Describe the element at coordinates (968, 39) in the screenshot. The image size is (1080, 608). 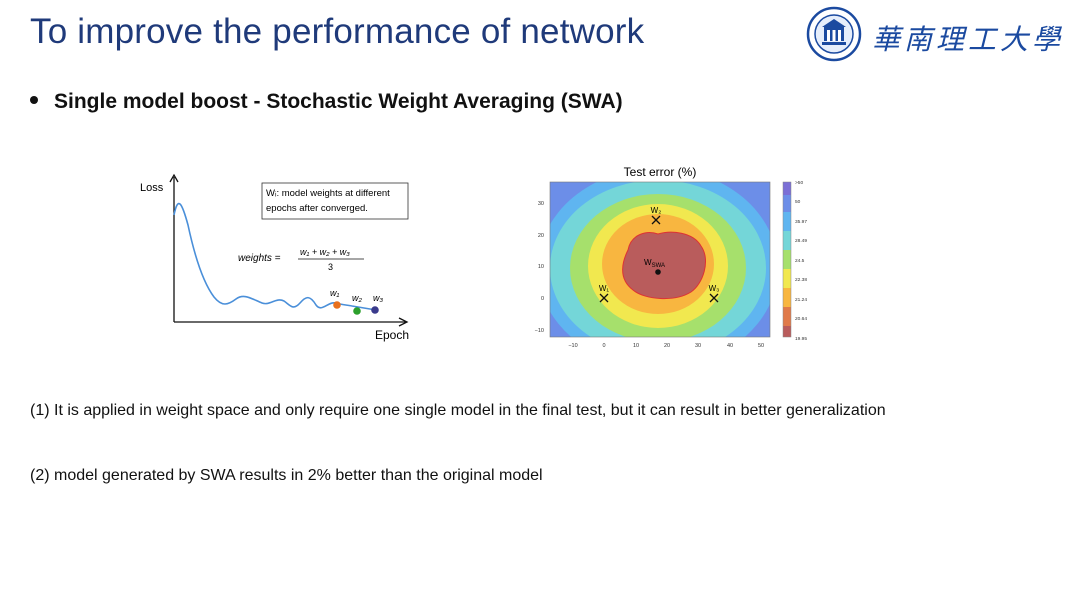
I see `university-name-logotype: 華南理工大學` at that location.